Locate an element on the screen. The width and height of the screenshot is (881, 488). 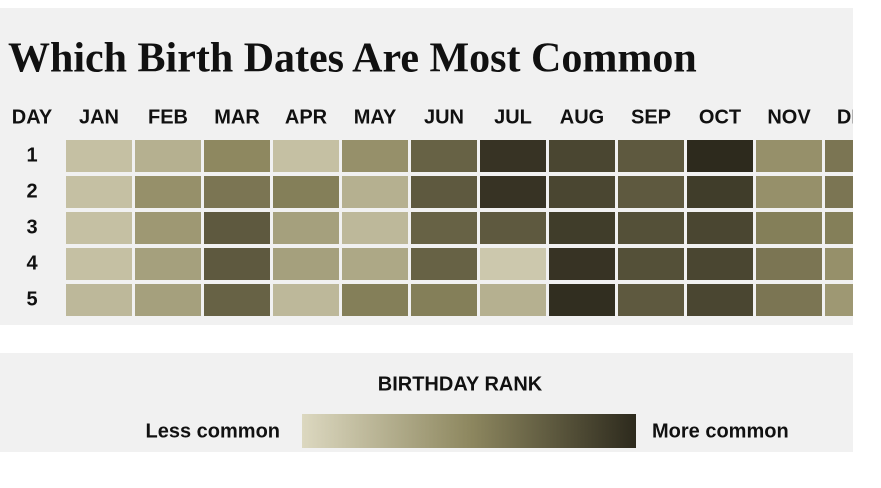
x-tick-label: APR is located at coordinates (306, 117).